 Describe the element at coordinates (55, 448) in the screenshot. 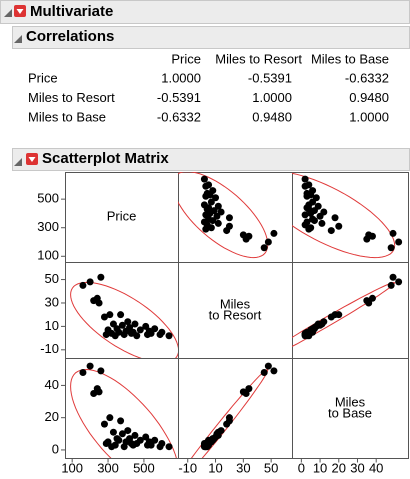

I see `y-tick-label: 0` at that location.